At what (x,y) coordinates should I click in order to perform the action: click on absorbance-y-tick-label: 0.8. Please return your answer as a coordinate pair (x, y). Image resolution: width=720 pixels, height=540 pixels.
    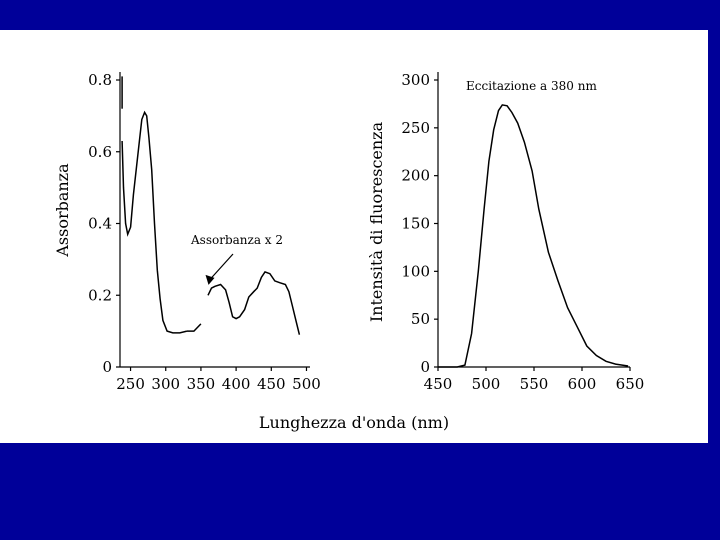
    Looking at the image, I should click on (100, 80).